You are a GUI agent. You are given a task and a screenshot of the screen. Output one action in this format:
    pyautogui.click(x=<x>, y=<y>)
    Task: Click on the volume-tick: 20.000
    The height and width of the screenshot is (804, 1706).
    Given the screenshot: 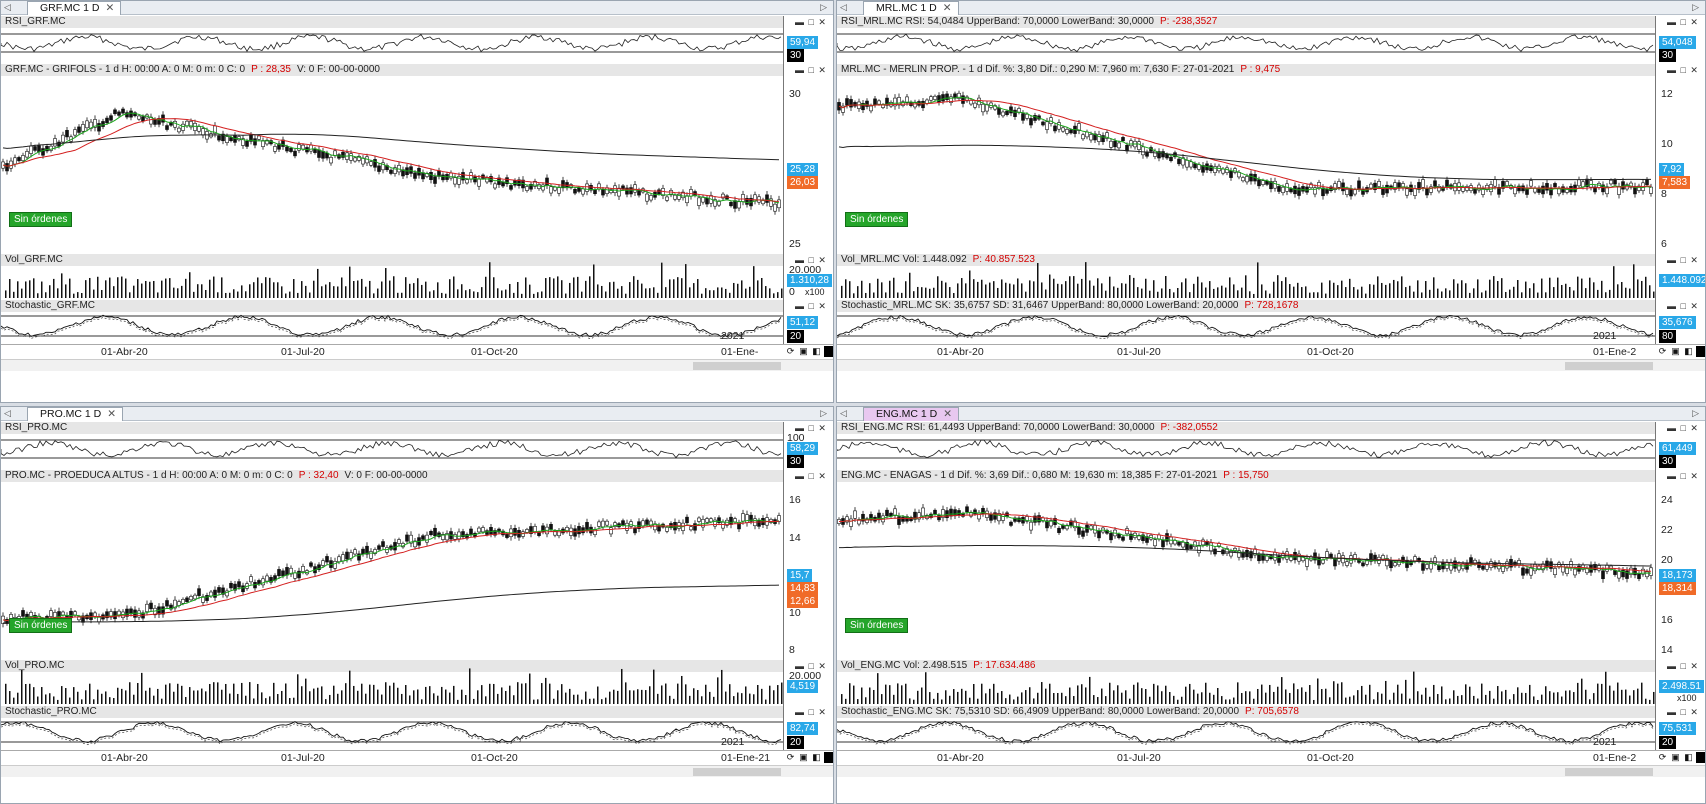 What is the action you would take?
    pyautogui.click(x=805, y=270)
    